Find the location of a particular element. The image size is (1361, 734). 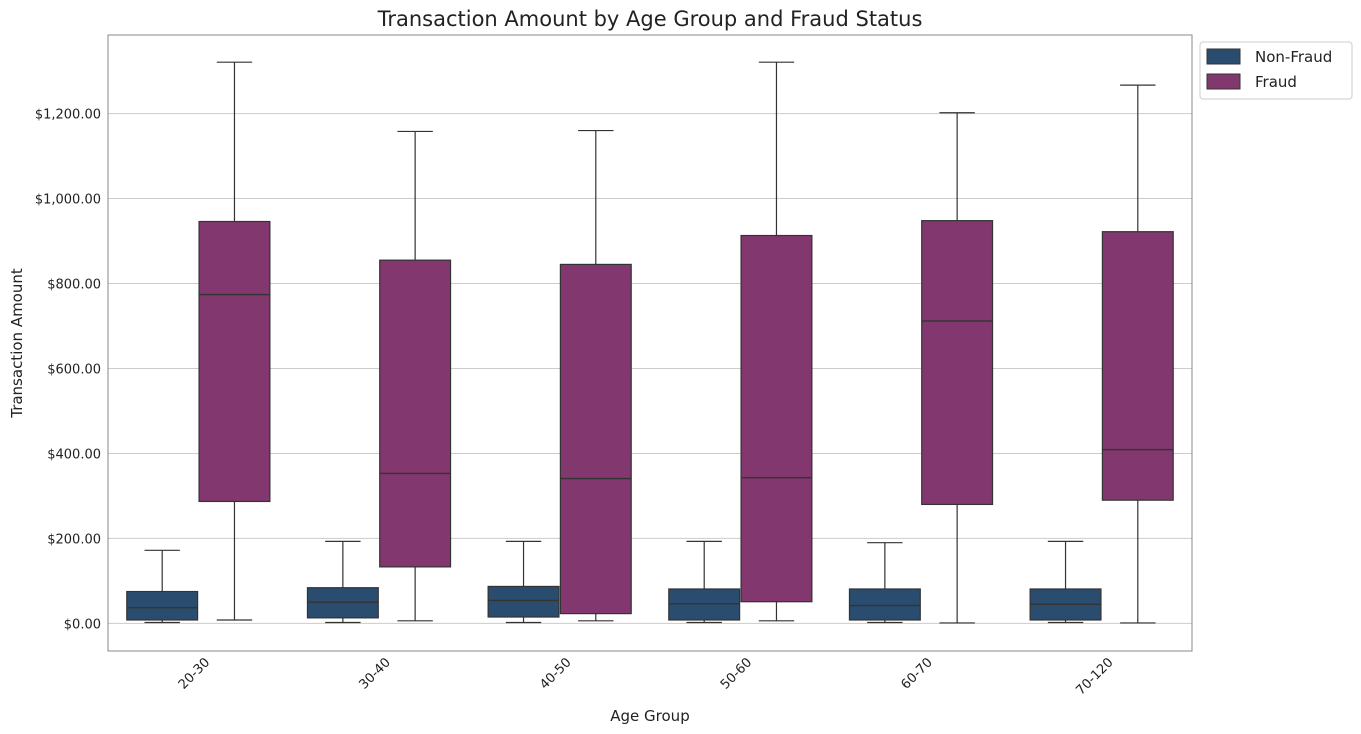

x-tick-label: 70-120 is located at coordinates (1094, 676).